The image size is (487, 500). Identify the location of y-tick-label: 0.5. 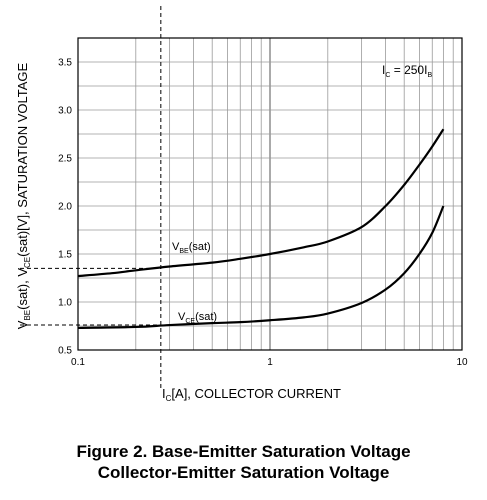
(65, 351).